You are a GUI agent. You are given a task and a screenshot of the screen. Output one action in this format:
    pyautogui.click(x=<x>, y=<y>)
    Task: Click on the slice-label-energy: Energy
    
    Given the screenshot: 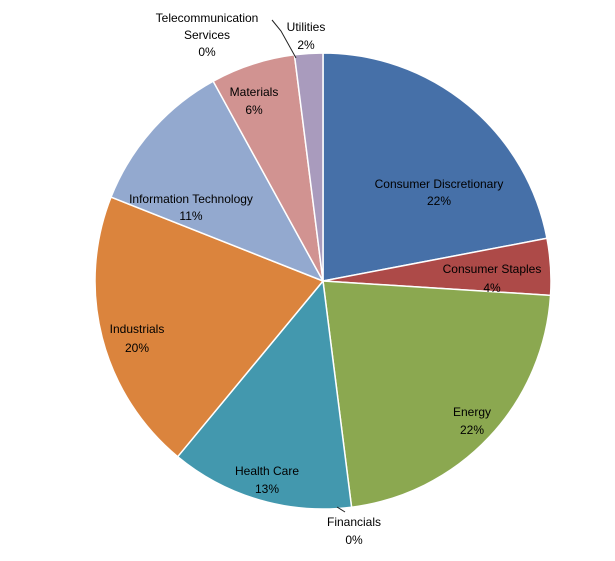 What is the action you would take?
    pyautogui.click(x=472, y=412)
    